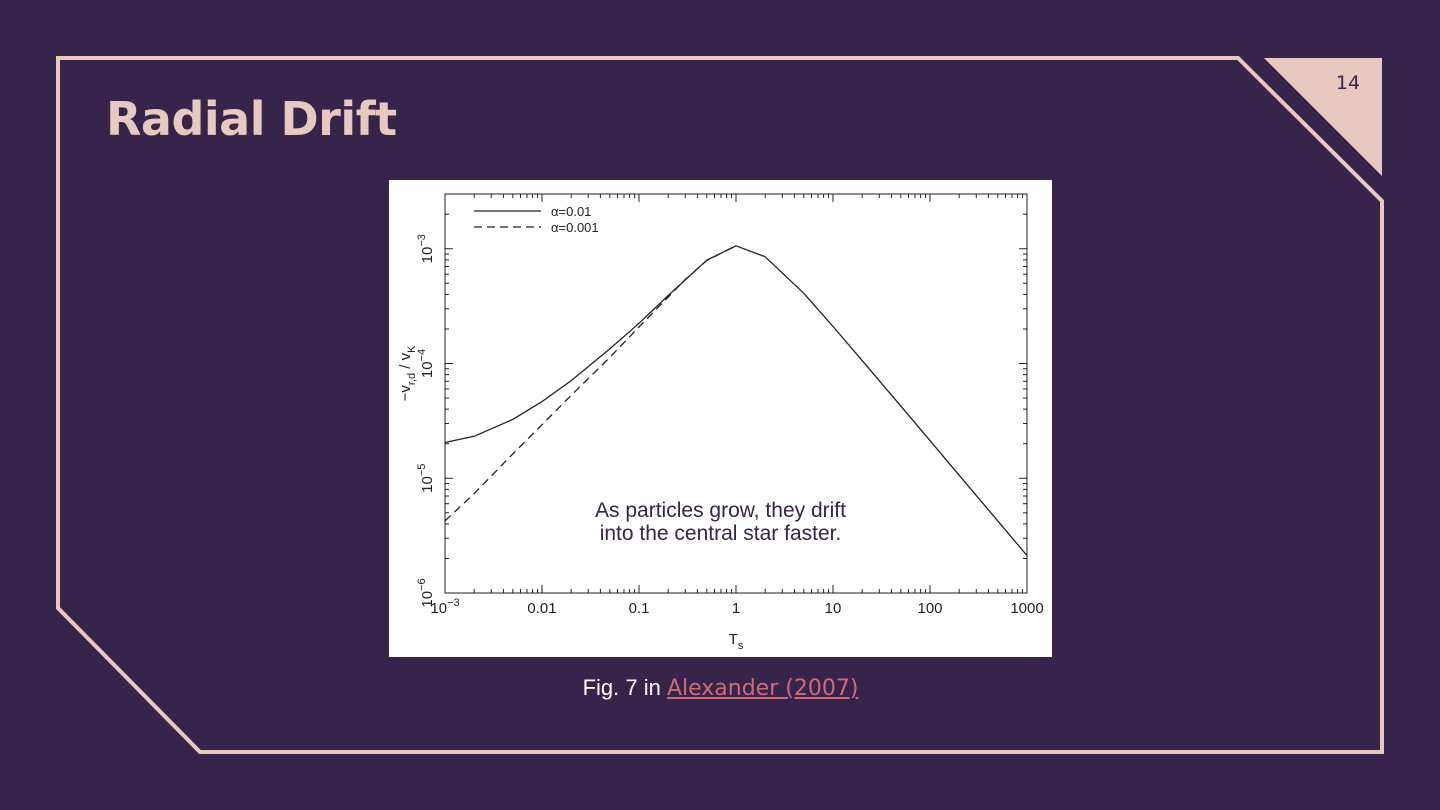 This screenshot has width=1440, height=810. Describe the element at coordinates (736, 608) in the screenshot. I see `x-tick-label: 1` at that location.